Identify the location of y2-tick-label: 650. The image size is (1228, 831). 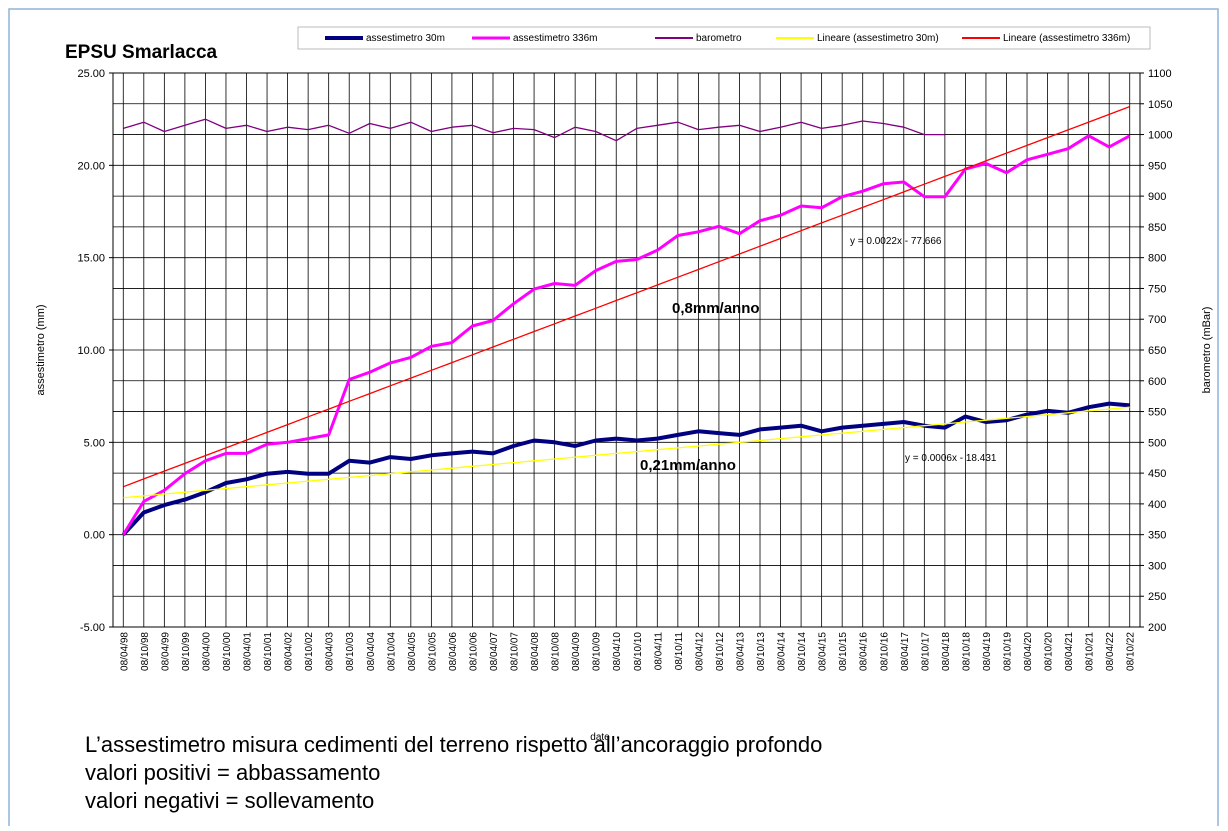
(1157, 351).